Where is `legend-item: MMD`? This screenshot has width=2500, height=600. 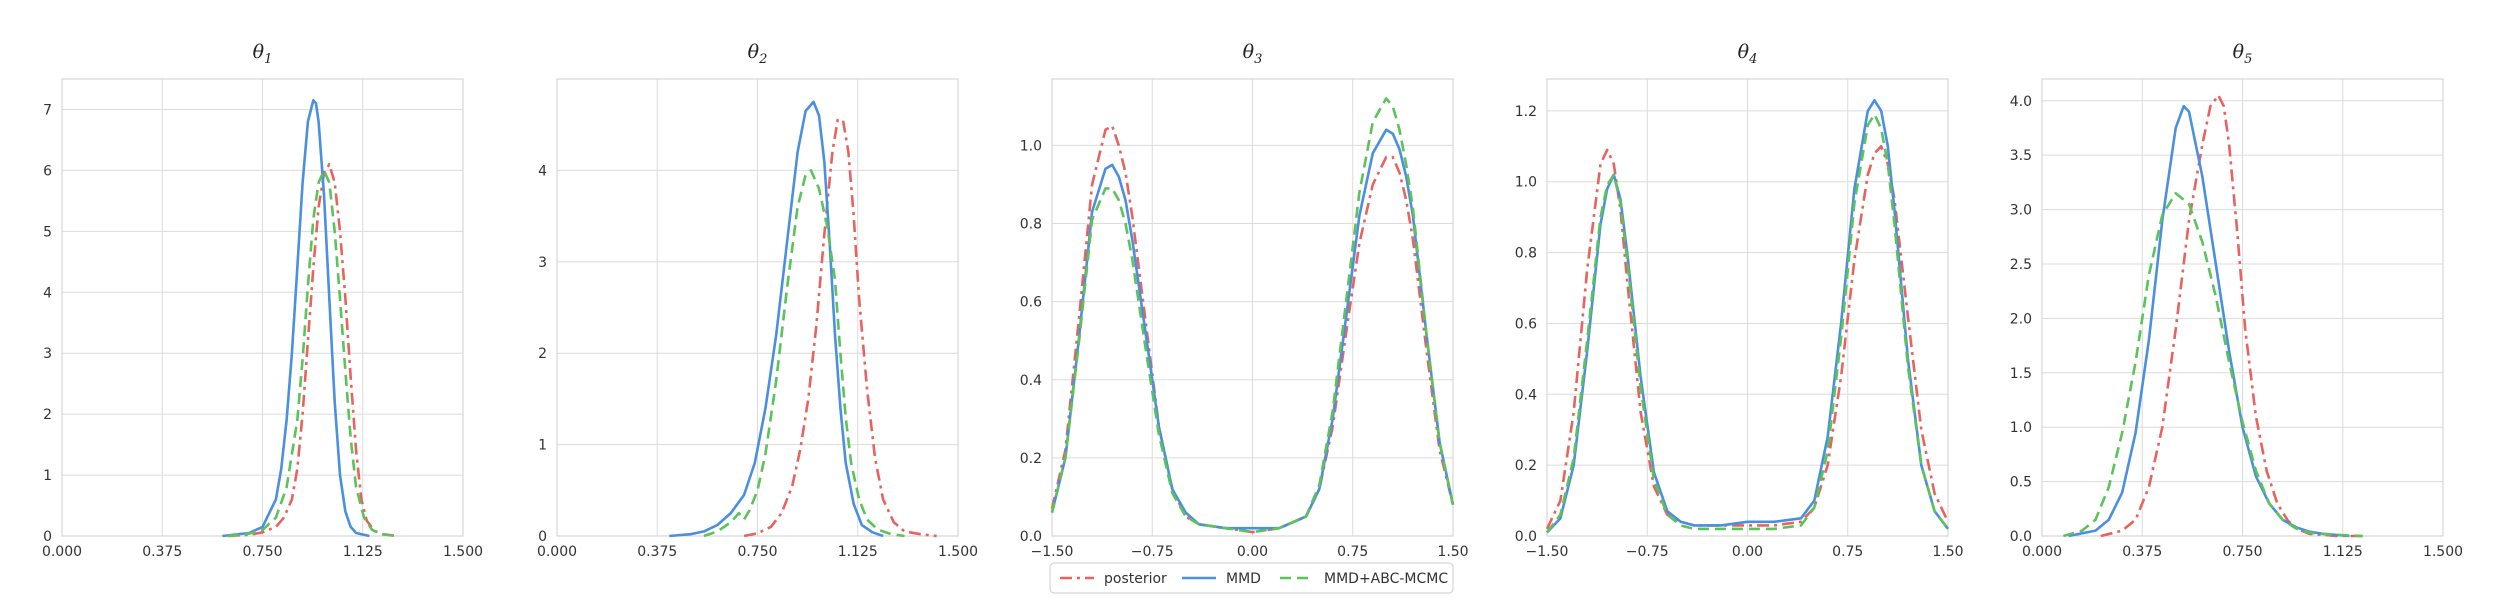 legend-item: MMD is located at coordinates (1221, 579).